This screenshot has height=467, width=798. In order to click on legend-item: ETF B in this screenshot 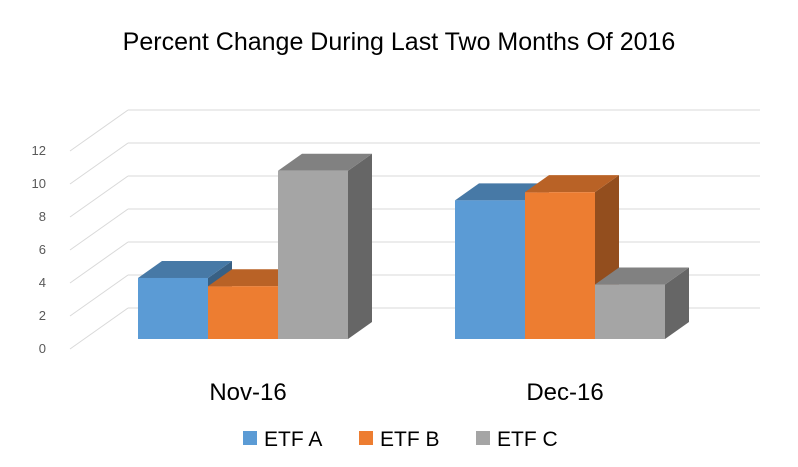, I will do `click(399, 439)`.